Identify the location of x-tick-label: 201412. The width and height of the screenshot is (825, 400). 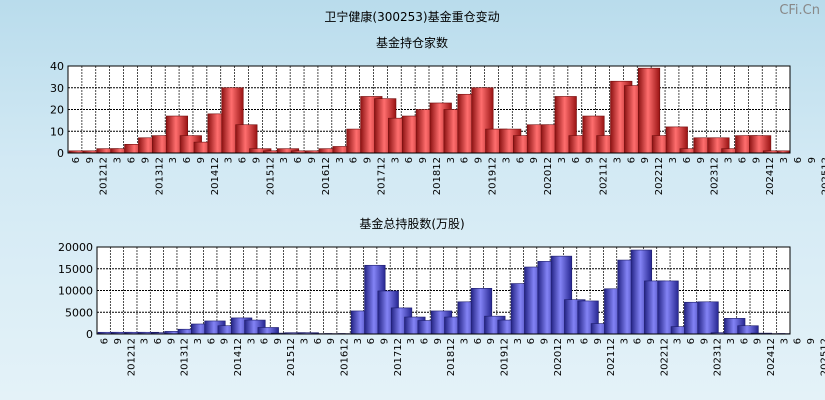
(215, 176).